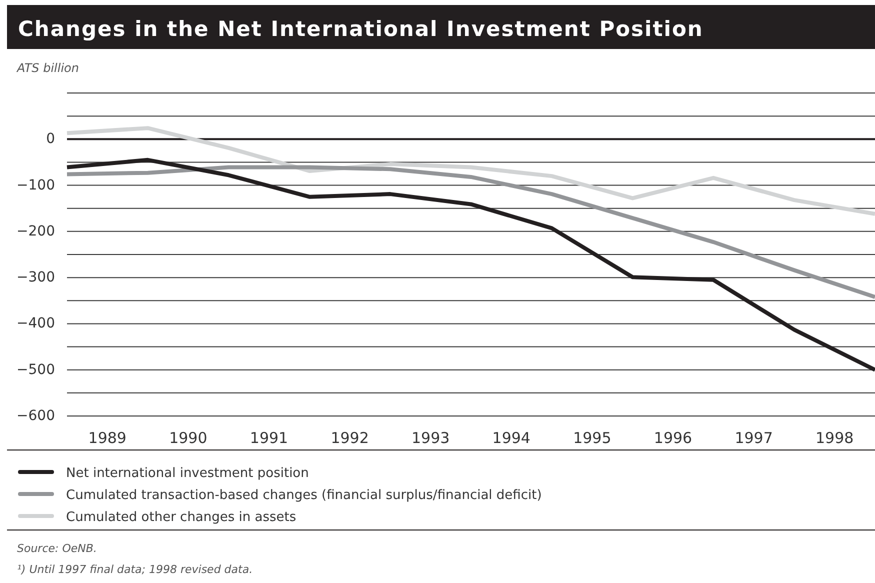  I want to click on y-tick-label: −400, so click(35, 324).